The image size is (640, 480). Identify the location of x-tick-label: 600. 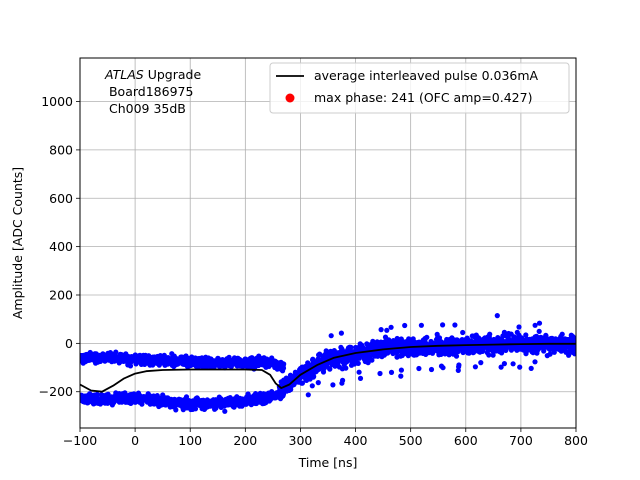
(466, 440).